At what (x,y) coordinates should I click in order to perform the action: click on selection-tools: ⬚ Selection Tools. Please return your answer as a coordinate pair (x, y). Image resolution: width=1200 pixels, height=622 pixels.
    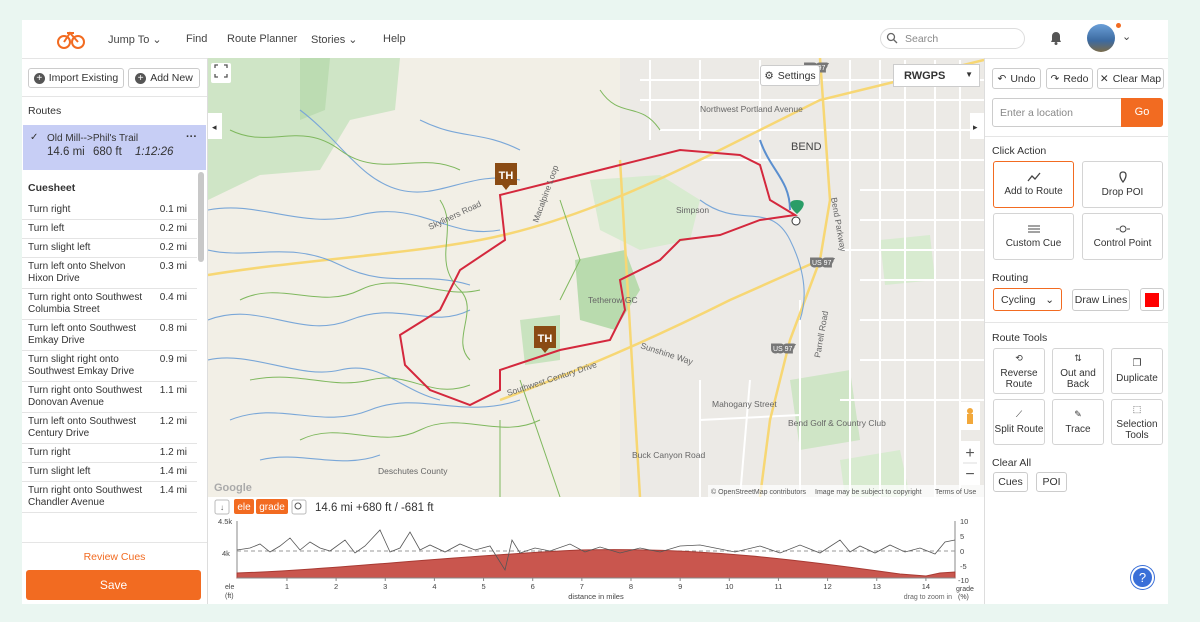
    Looking at the image, I should click on (1137, 422).